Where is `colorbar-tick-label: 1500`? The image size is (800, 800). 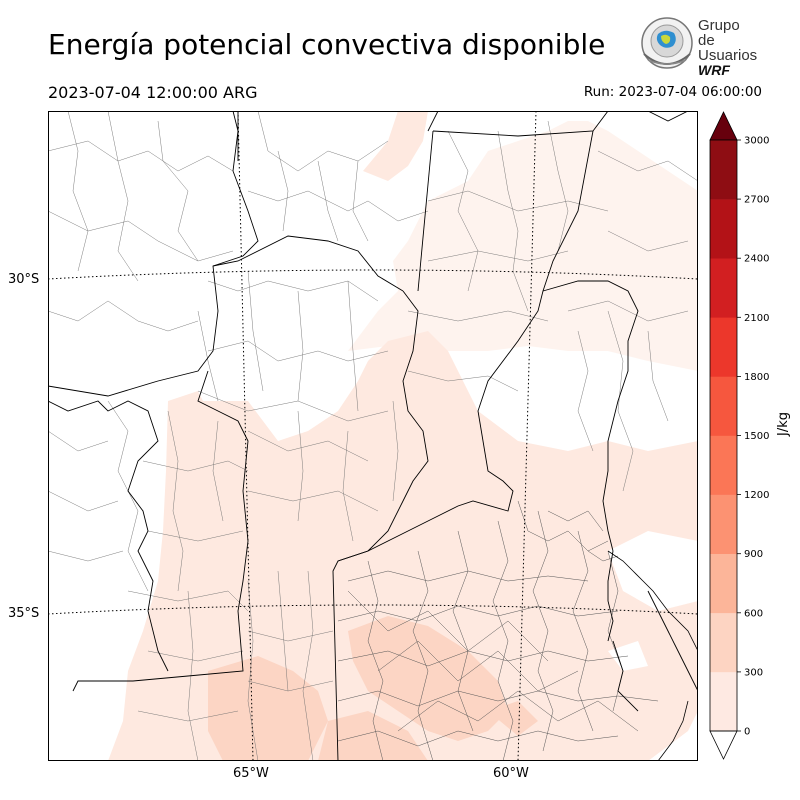
colorbar-tick-label: 1500 is located at coordinates (756, 436).